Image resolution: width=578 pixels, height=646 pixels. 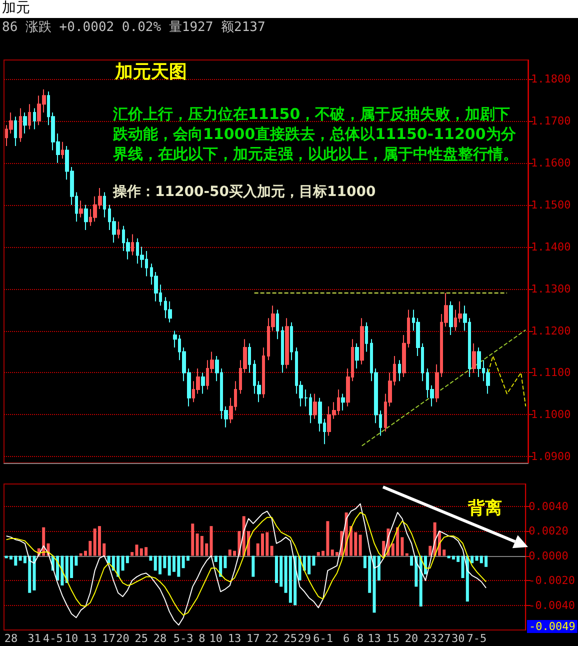 I want to click on y-tick-label: 1.1700, so click(x=551, y=121).